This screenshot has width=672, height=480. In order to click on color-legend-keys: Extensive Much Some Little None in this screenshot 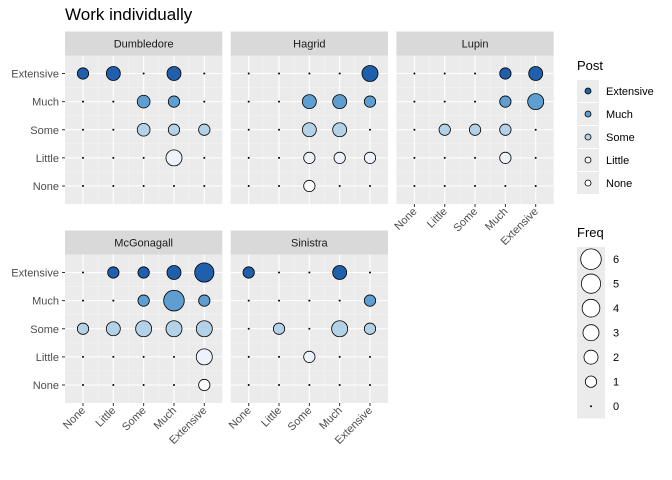, I will do `click(615, 137)`.